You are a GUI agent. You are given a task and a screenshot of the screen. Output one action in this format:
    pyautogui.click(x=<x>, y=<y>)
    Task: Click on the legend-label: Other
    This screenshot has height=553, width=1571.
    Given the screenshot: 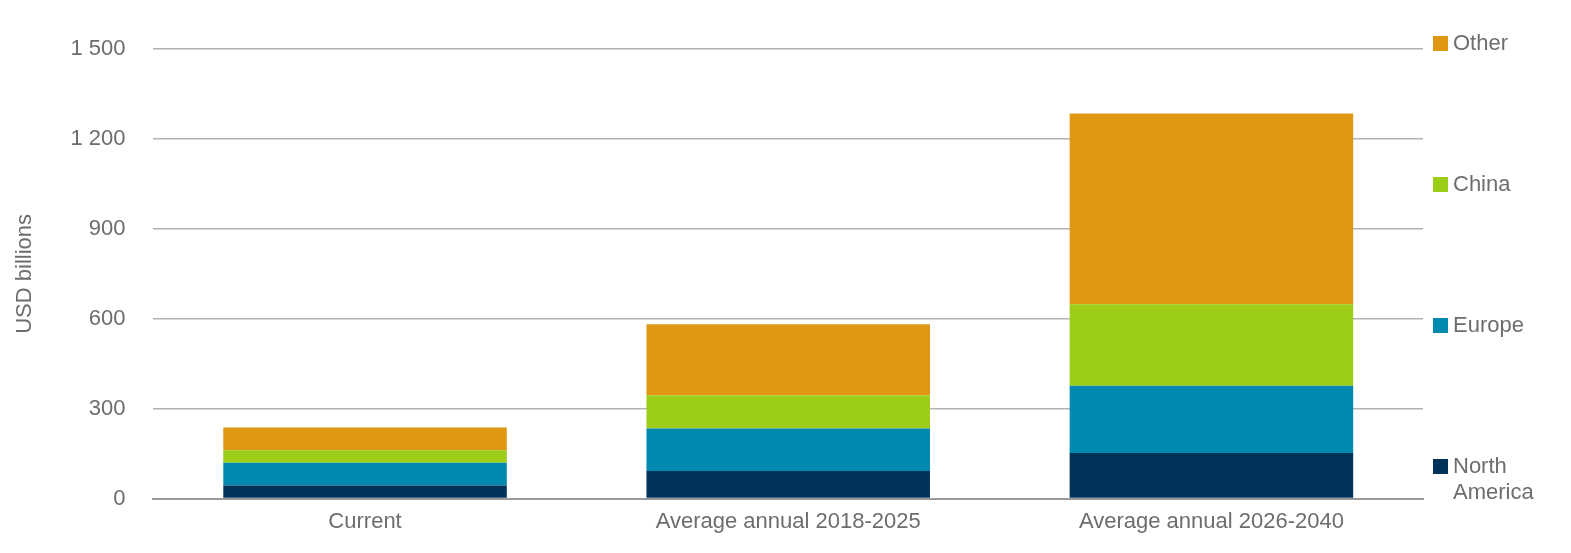 What is the action you would take?
    pyautogui.click(x=1481, y=43)
    